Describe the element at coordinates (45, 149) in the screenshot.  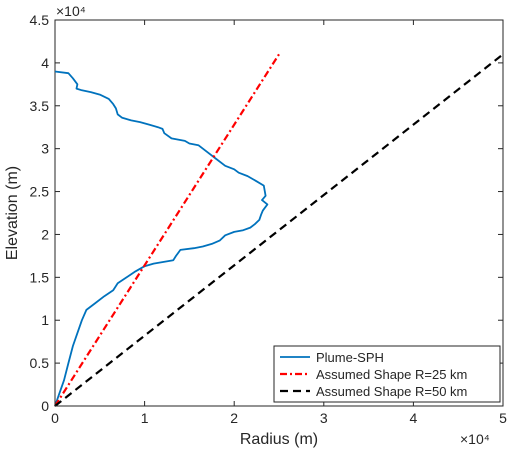
I see `y-tick-label: 3` at that location.